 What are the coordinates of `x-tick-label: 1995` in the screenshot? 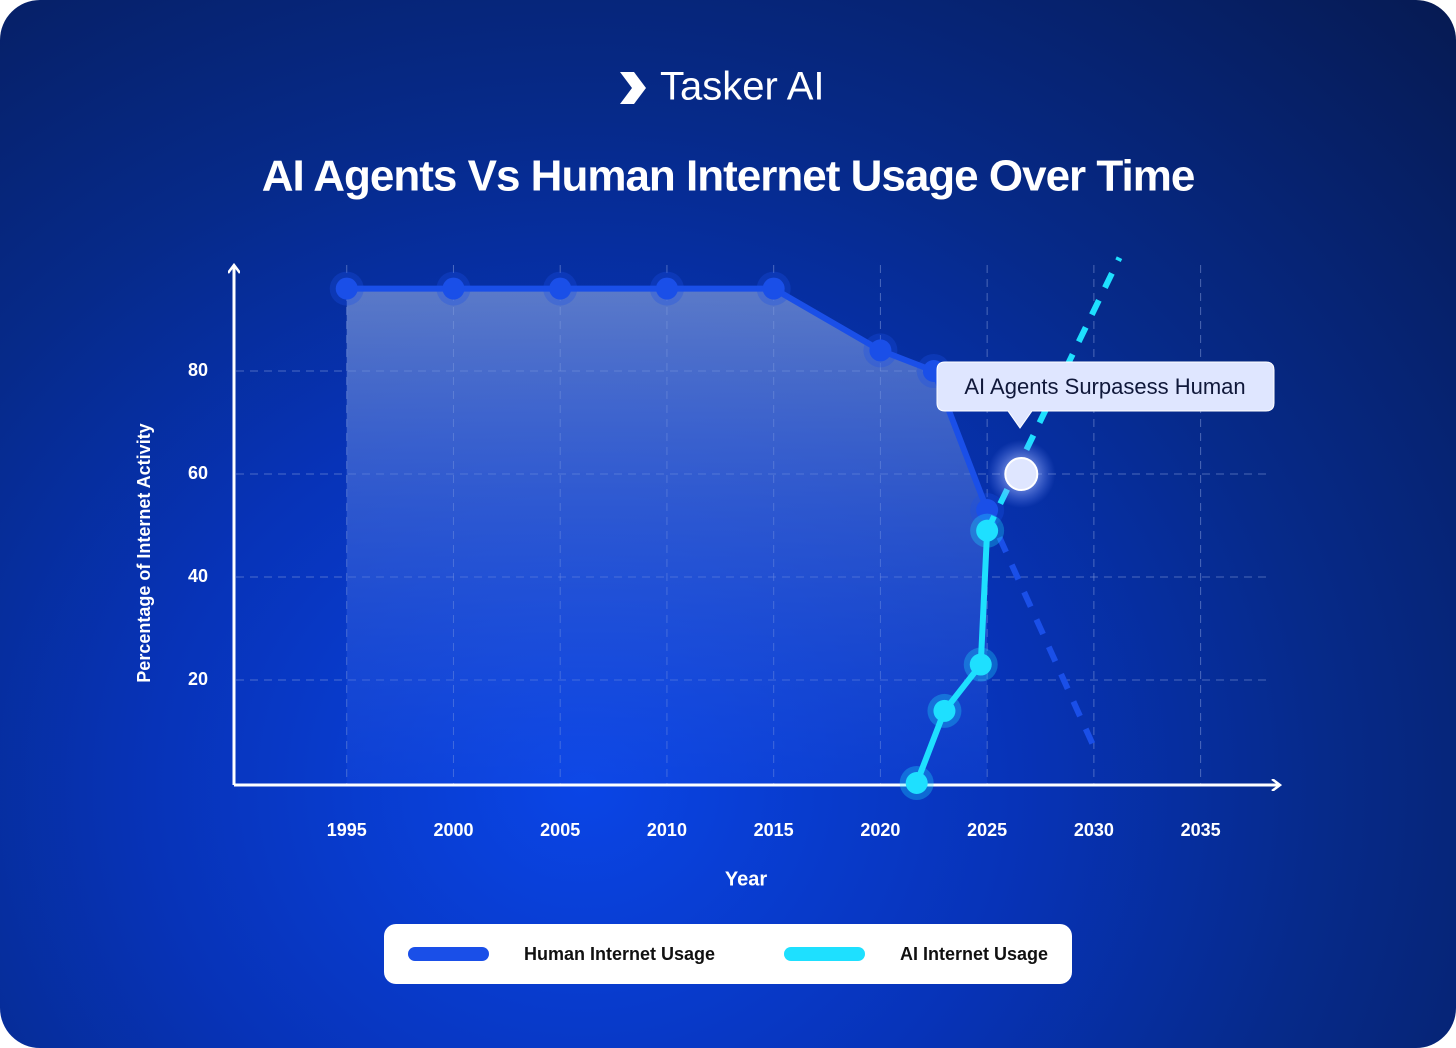 It's located at (347, 830).